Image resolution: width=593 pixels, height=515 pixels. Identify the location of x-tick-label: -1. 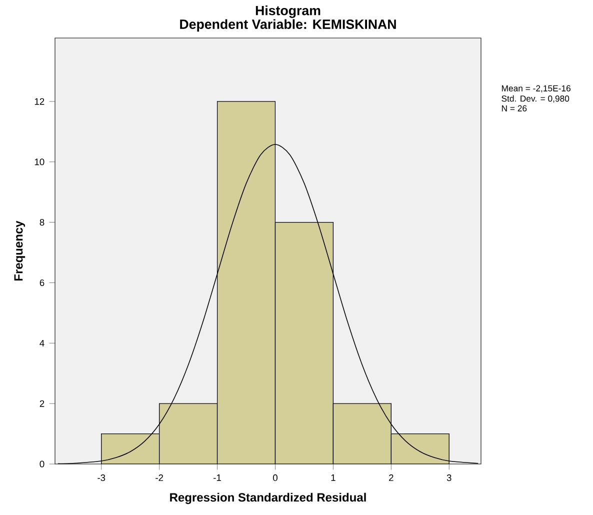
(217, 477).